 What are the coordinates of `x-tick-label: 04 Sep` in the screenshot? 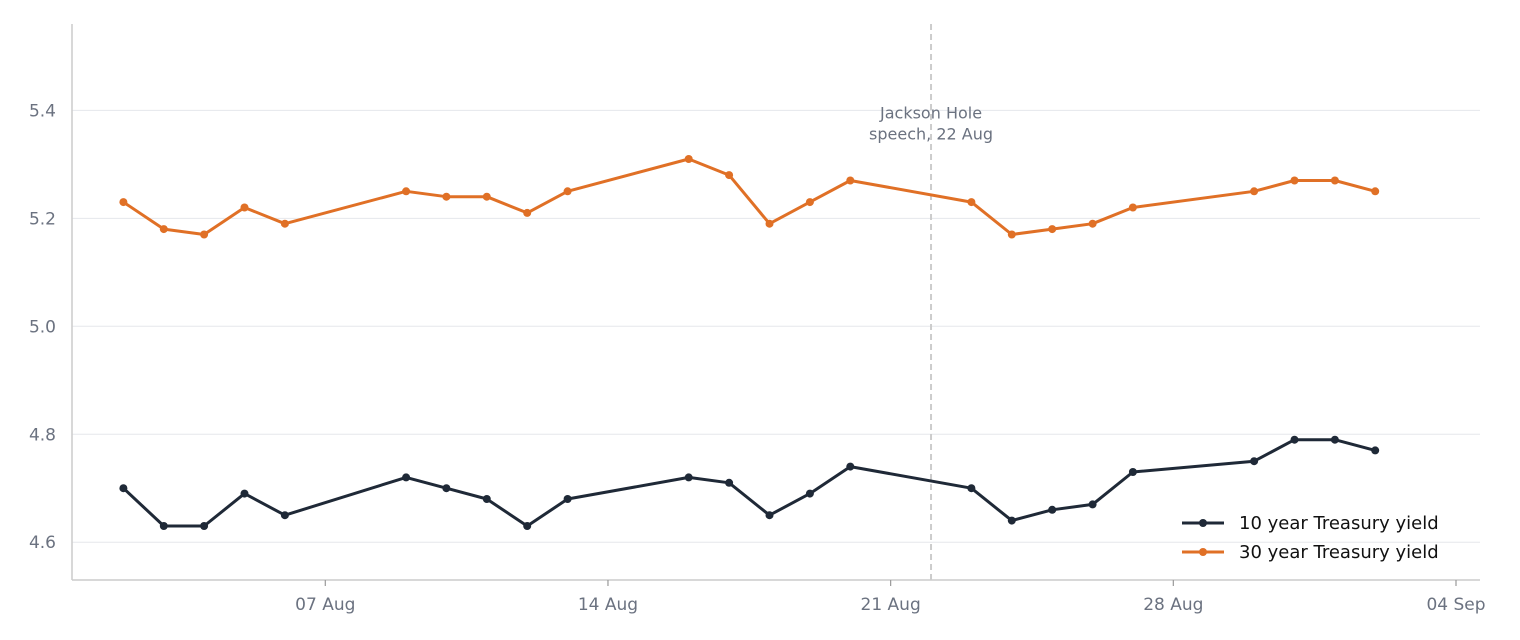 It's located at (1455, 605).